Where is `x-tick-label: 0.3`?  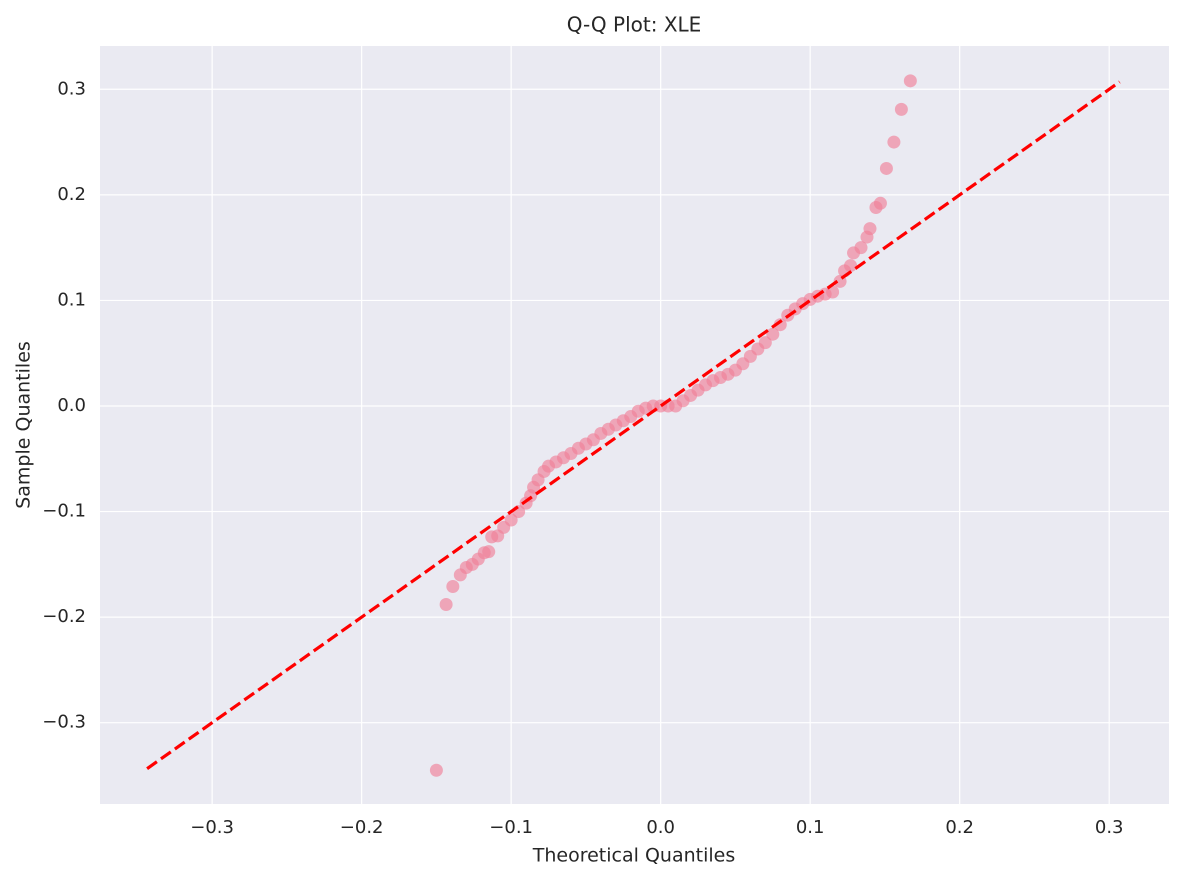 x-tick-label: 0.3 is located at coordinates (1109, 827).